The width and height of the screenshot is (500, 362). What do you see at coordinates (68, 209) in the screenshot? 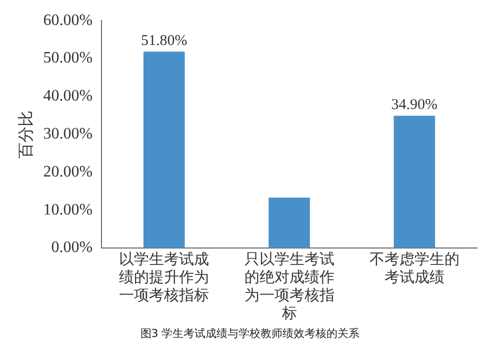
I see `y-tick-label: 10.00%` at bounding box center [68, 209].